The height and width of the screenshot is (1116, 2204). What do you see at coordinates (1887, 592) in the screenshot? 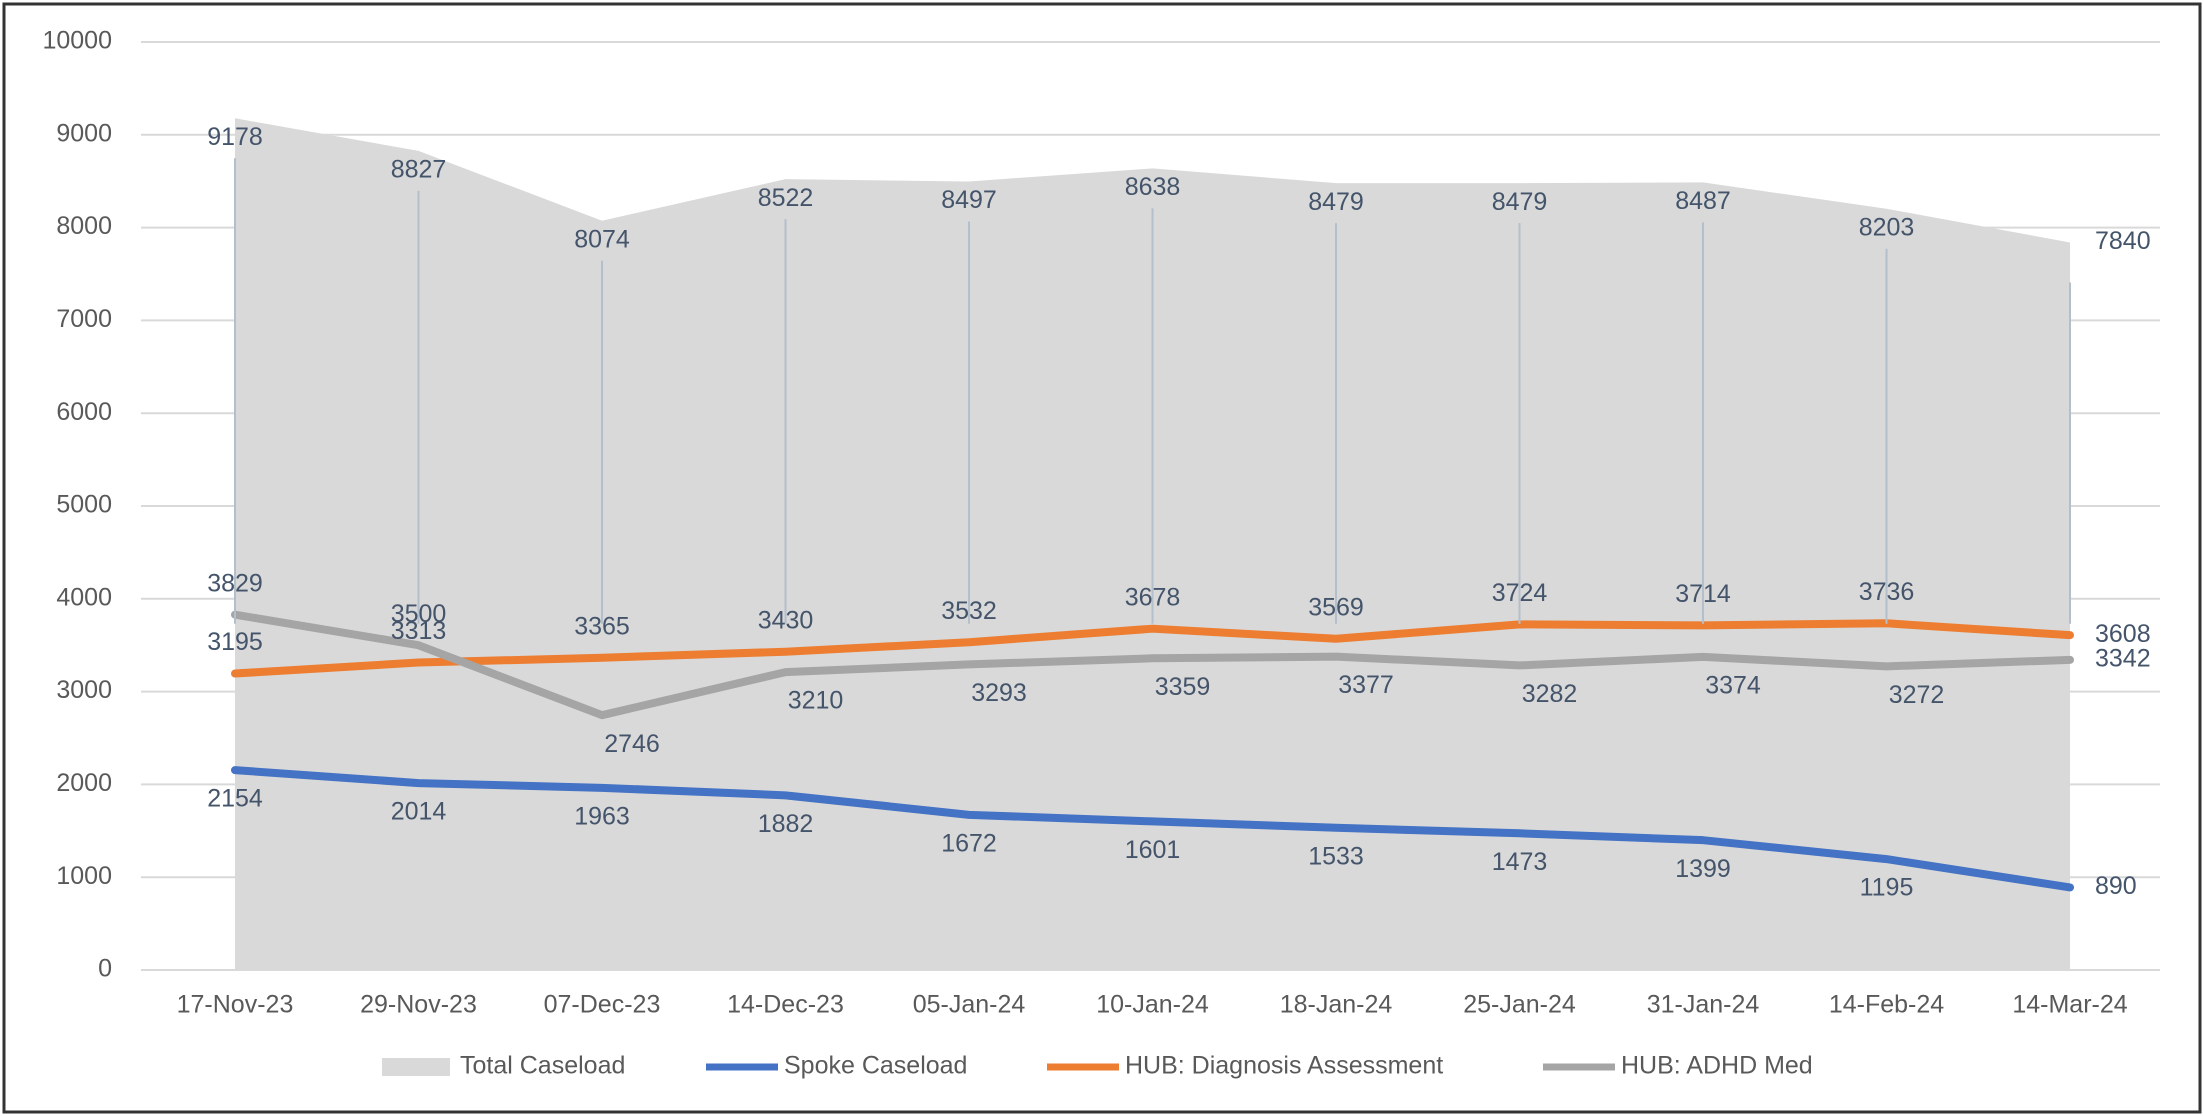
I see `data-label: 3736` at bounding box center [1887, 592].